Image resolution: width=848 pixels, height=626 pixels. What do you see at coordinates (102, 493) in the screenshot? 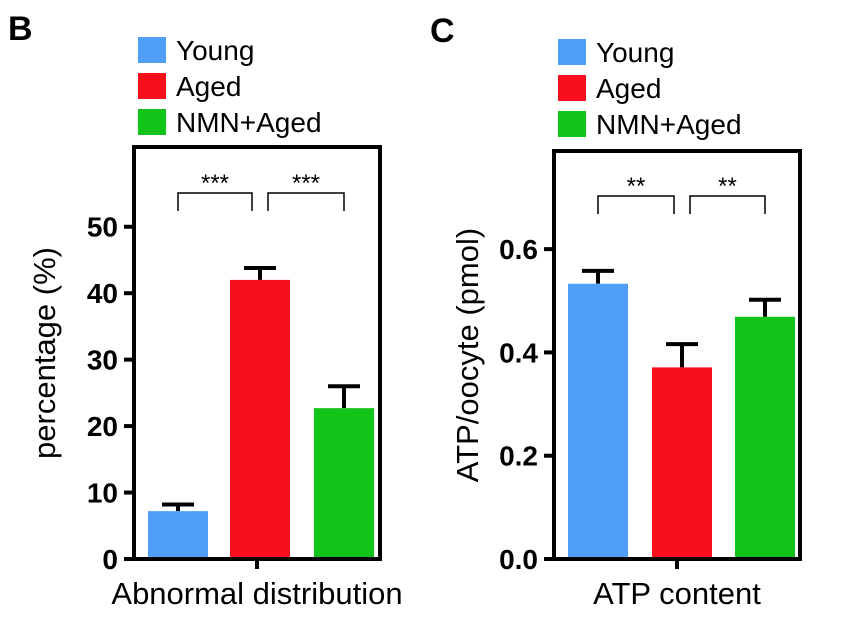
I see `panel-b-ytick-label: 10` at bounding box center [102, 493].